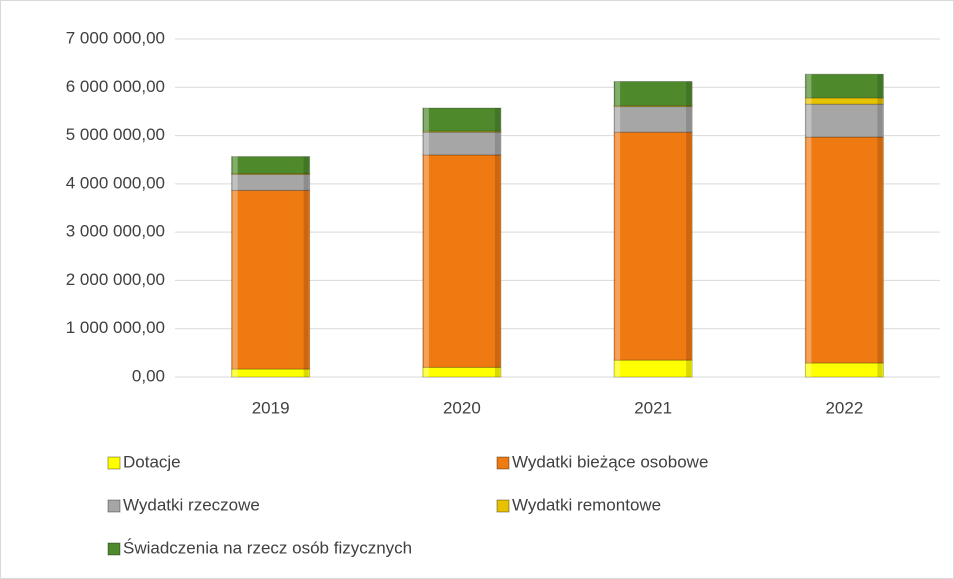 This screenshot has height=579, width=954. Describe the element at coordinates (586, 504) in the screenshot. I see `legend-label: Wydatki remontowe` at that location.